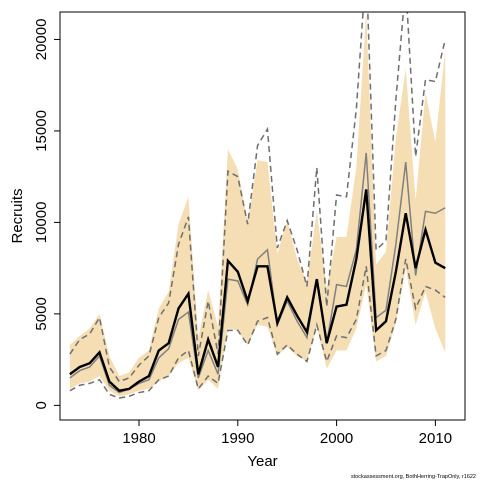  Describe the element at coordinates (17, 215) in the screenshot. I see `y-axis-title: Recruits` at that location.